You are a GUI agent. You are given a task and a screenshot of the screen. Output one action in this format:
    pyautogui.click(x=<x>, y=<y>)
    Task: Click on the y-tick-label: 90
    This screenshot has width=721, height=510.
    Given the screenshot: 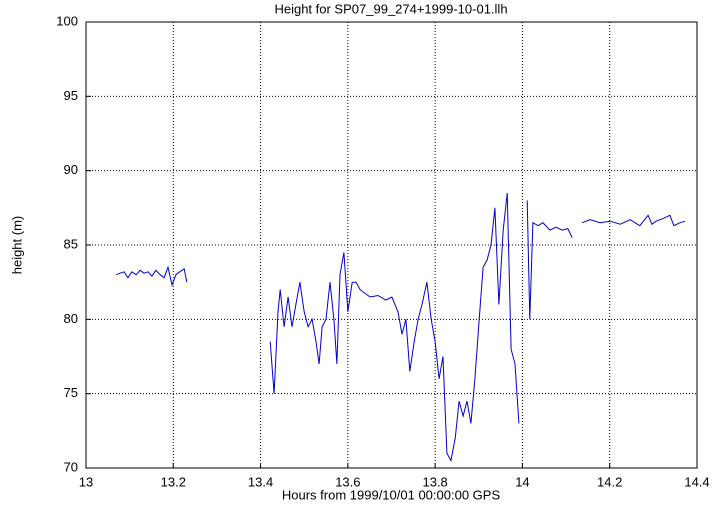 What is the action you would take?
    pyautogui.click(x=71, y=169)
    